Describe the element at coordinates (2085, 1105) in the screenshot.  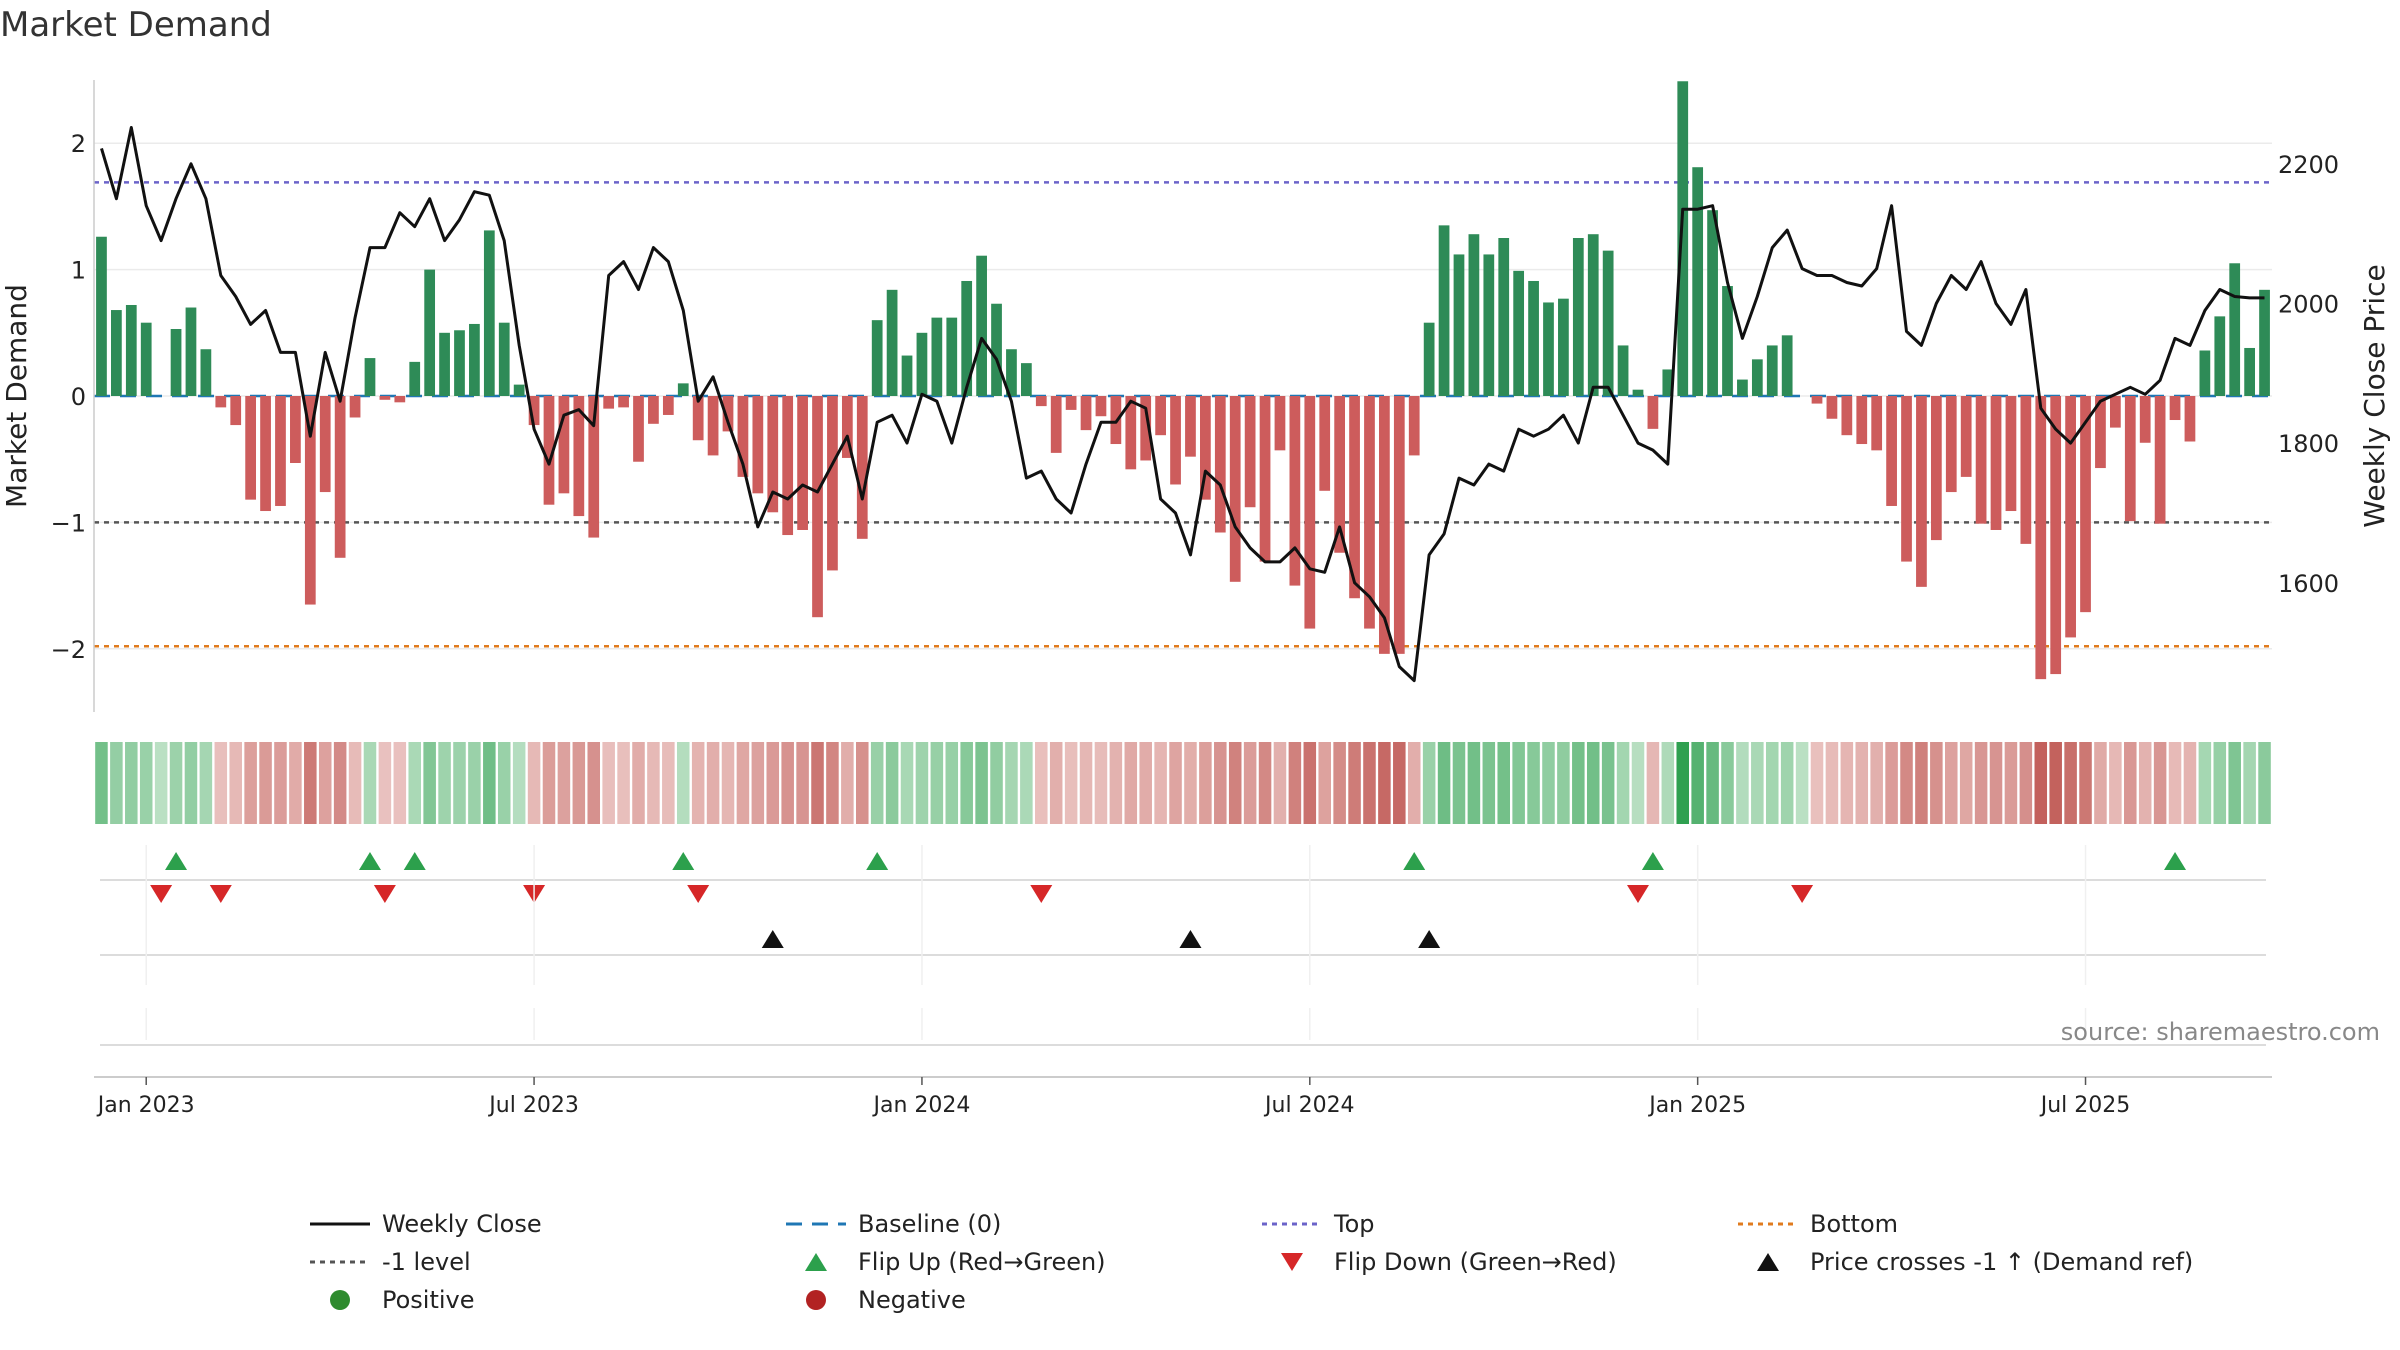
I see `x-tick-label: Jul 2025` at that location.